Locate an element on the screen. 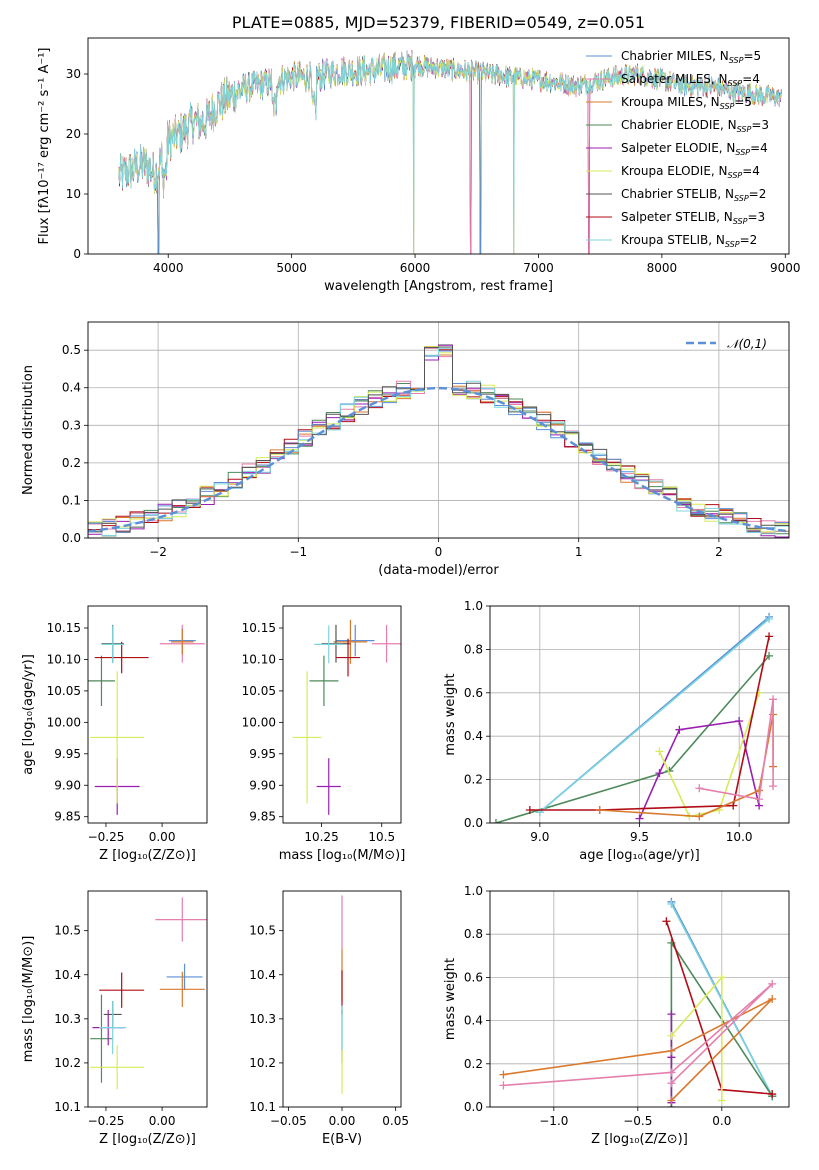 The width and height of the screenshot is (819, 1170). age-vs-Z-ytick-label: 10.00 is located at coordinates (64, 722).